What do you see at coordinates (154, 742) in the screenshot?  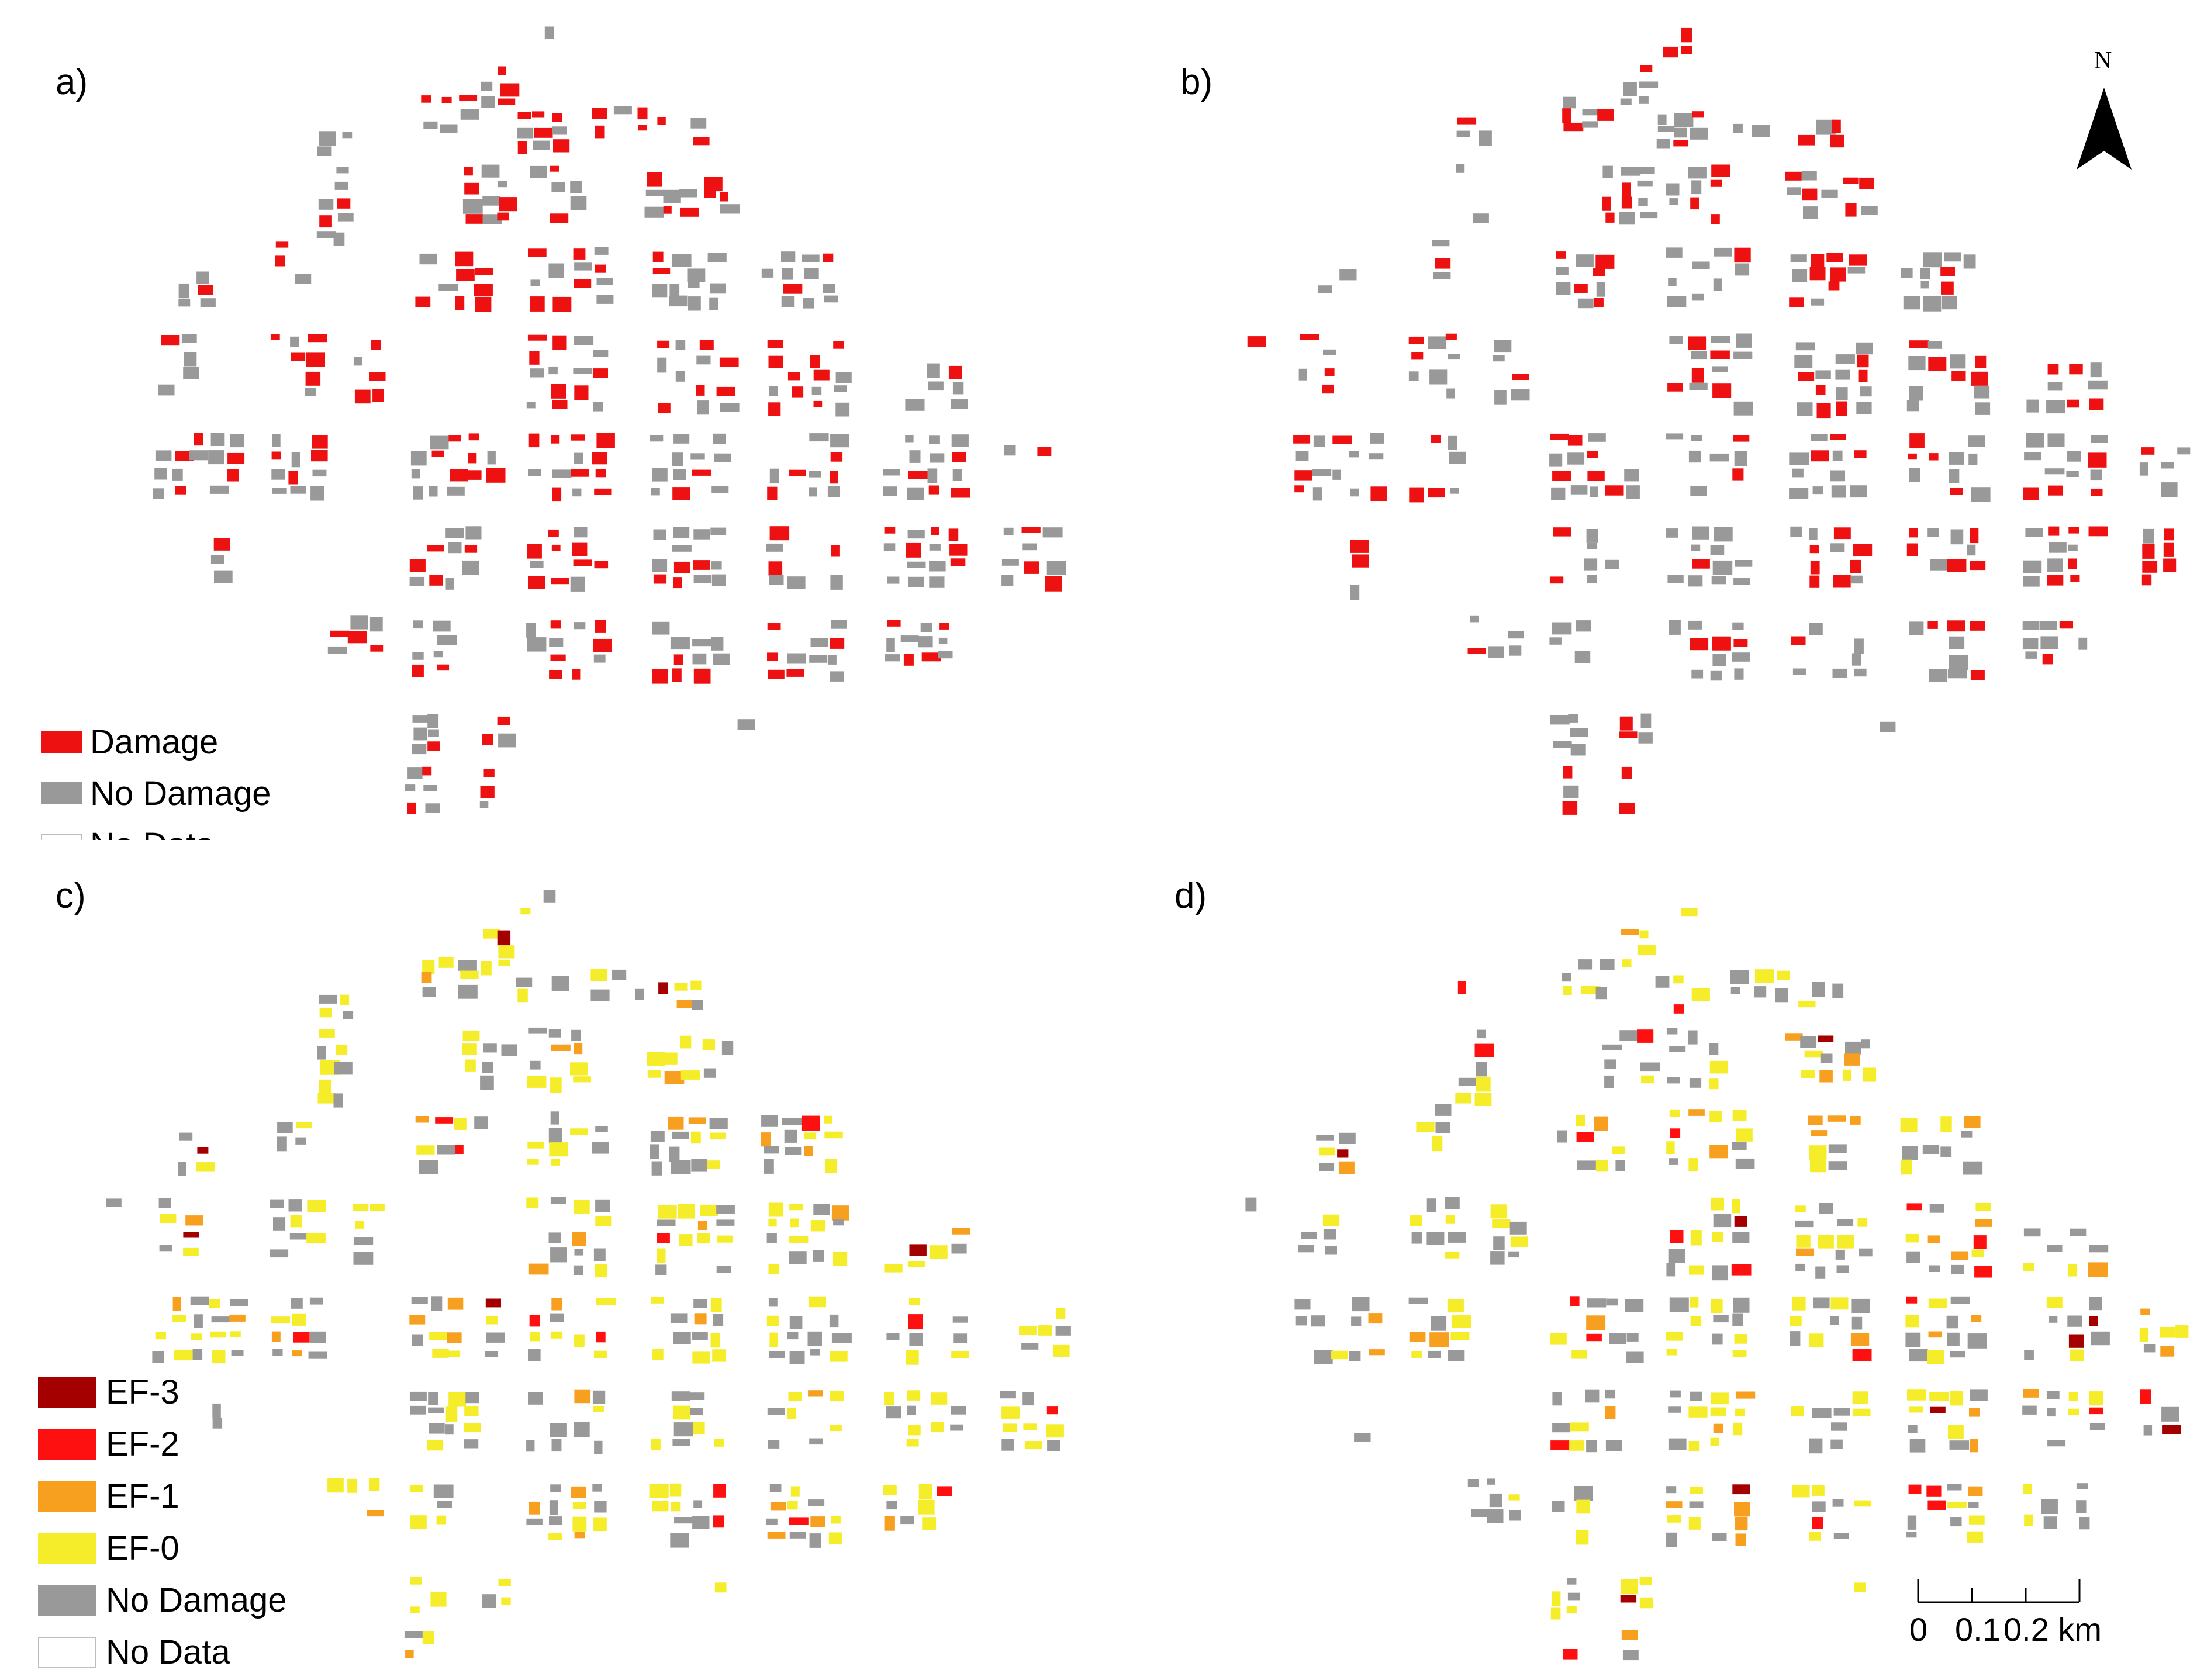 I see `legend-label: Damage` at bounding box center [154, 742].